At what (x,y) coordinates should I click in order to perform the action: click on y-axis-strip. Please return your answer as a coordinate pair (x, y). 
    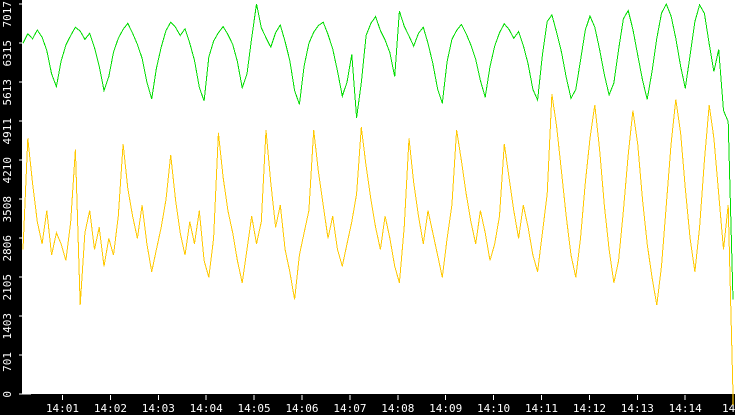
    Looking at the image, I should click on (11, 207).